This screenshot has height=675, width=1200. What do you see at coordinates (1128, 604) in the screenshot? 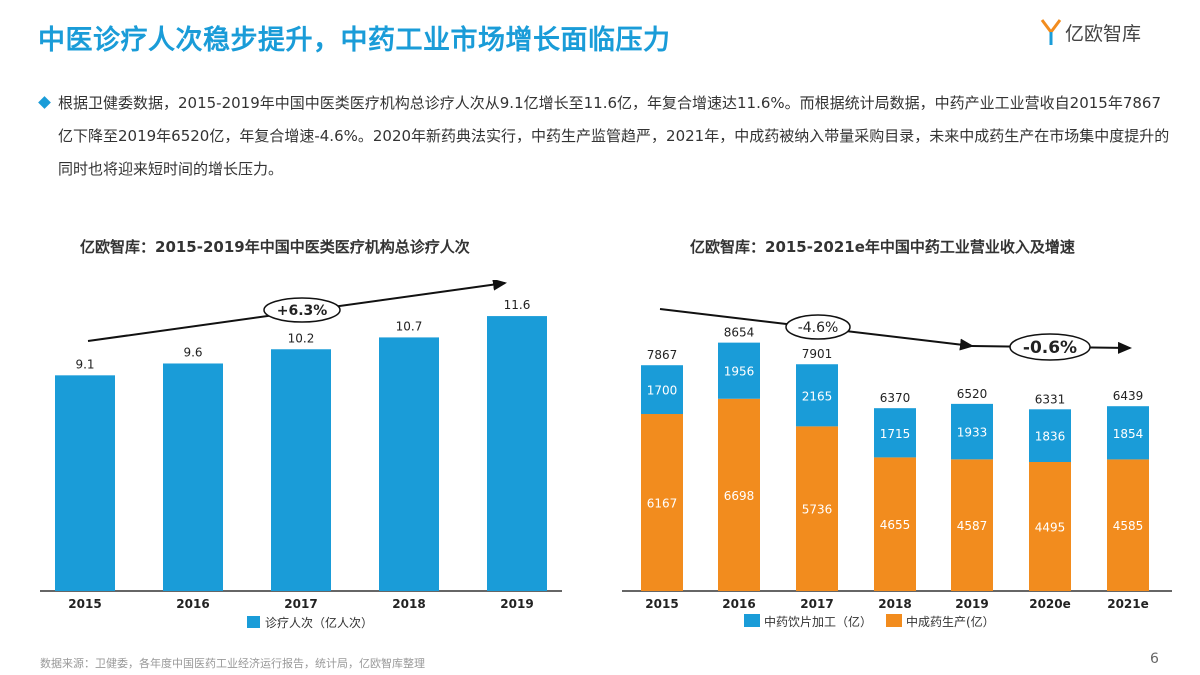
I see `x-tick-label: 2021e` at bounding box center [1128, 604].